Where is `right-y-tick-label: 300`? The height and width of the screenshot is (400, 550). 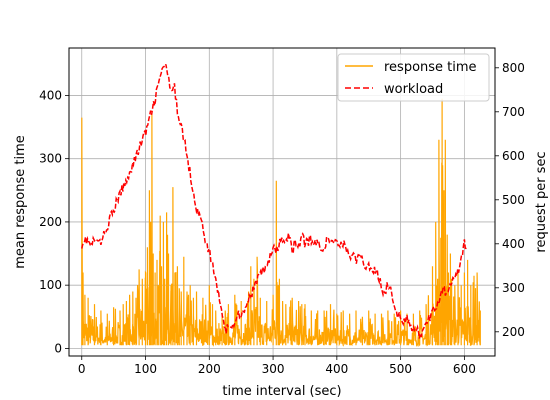
right-y-tick-label: 300 is located at coordinates (513, 288).